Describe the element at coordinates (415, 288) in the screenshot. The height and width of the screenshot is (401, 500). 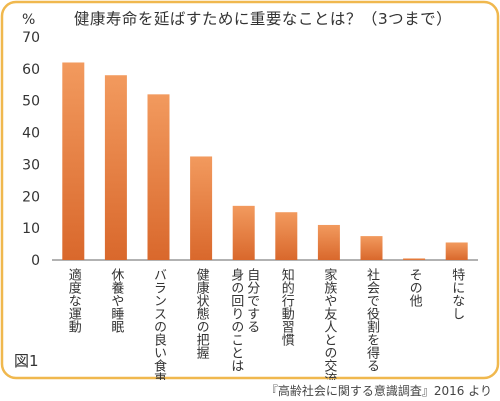
I see `x-category-label: その他` at that location.